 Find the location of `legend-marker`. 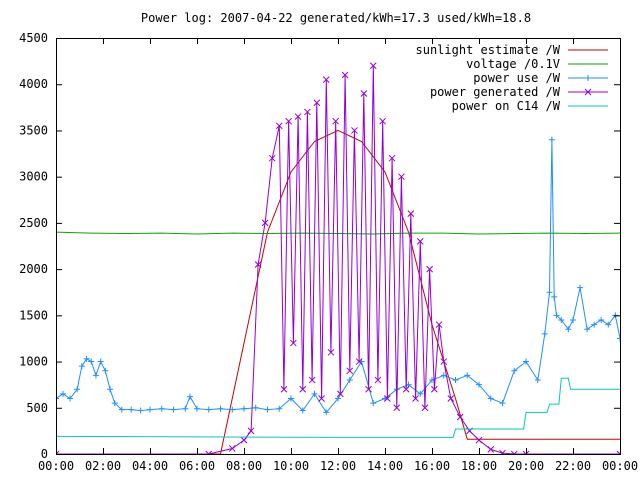

legend-marker is located at coordinates (588, 78).